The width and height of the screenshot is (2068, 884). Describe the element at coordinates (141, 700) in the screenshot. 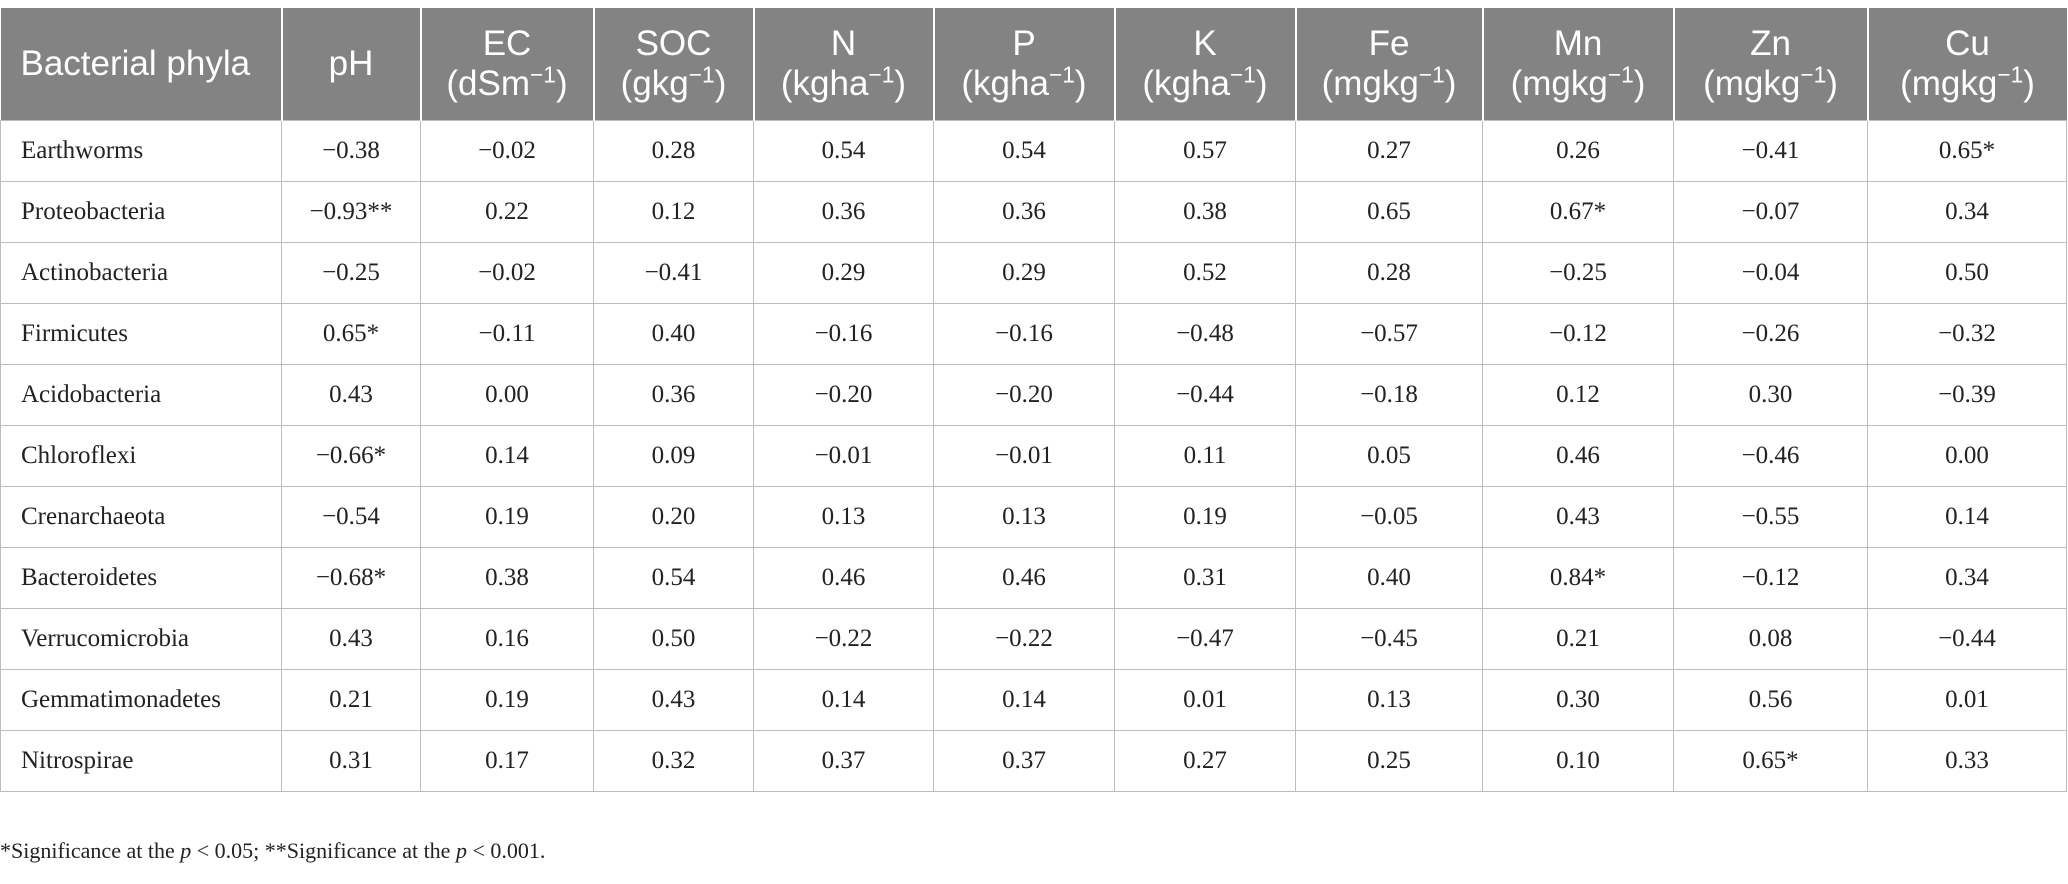

I see `row-label: Gemmatimonadetes` at that location.